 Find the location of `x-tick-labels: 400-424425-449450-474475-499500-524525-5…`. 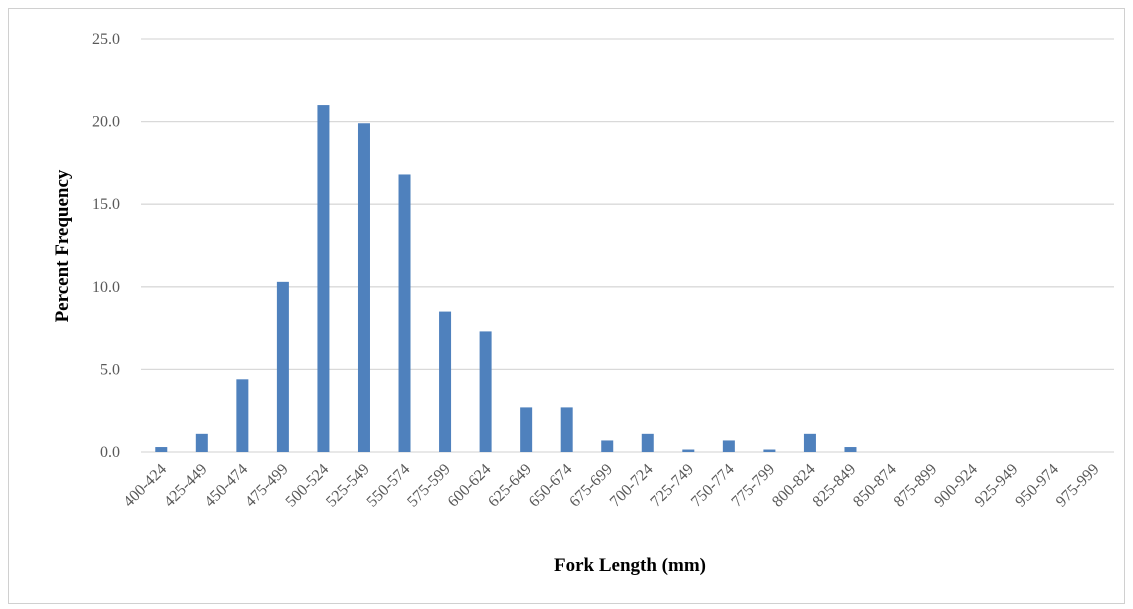

x-tick-labels: 400-424425-449450-474475-499500-524525-5… is located at coordinates (611, 486).